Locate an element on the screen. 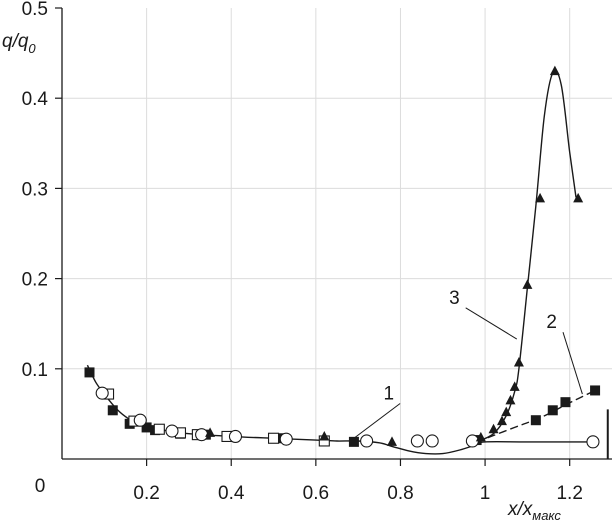 The height and width of the screenshot is (522, 616). x-tick-label-5: 1.2 is located at coordinates (569, 493).